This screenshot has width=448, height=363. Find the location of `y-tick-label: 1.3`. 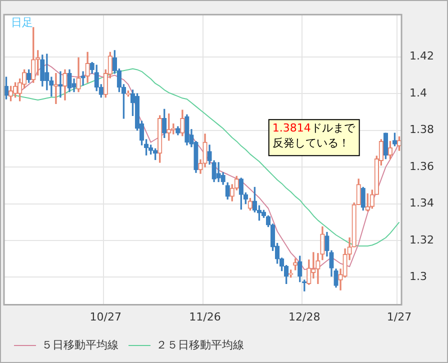

y-tick-label: 1.3 is located at coordinates (419, 277).